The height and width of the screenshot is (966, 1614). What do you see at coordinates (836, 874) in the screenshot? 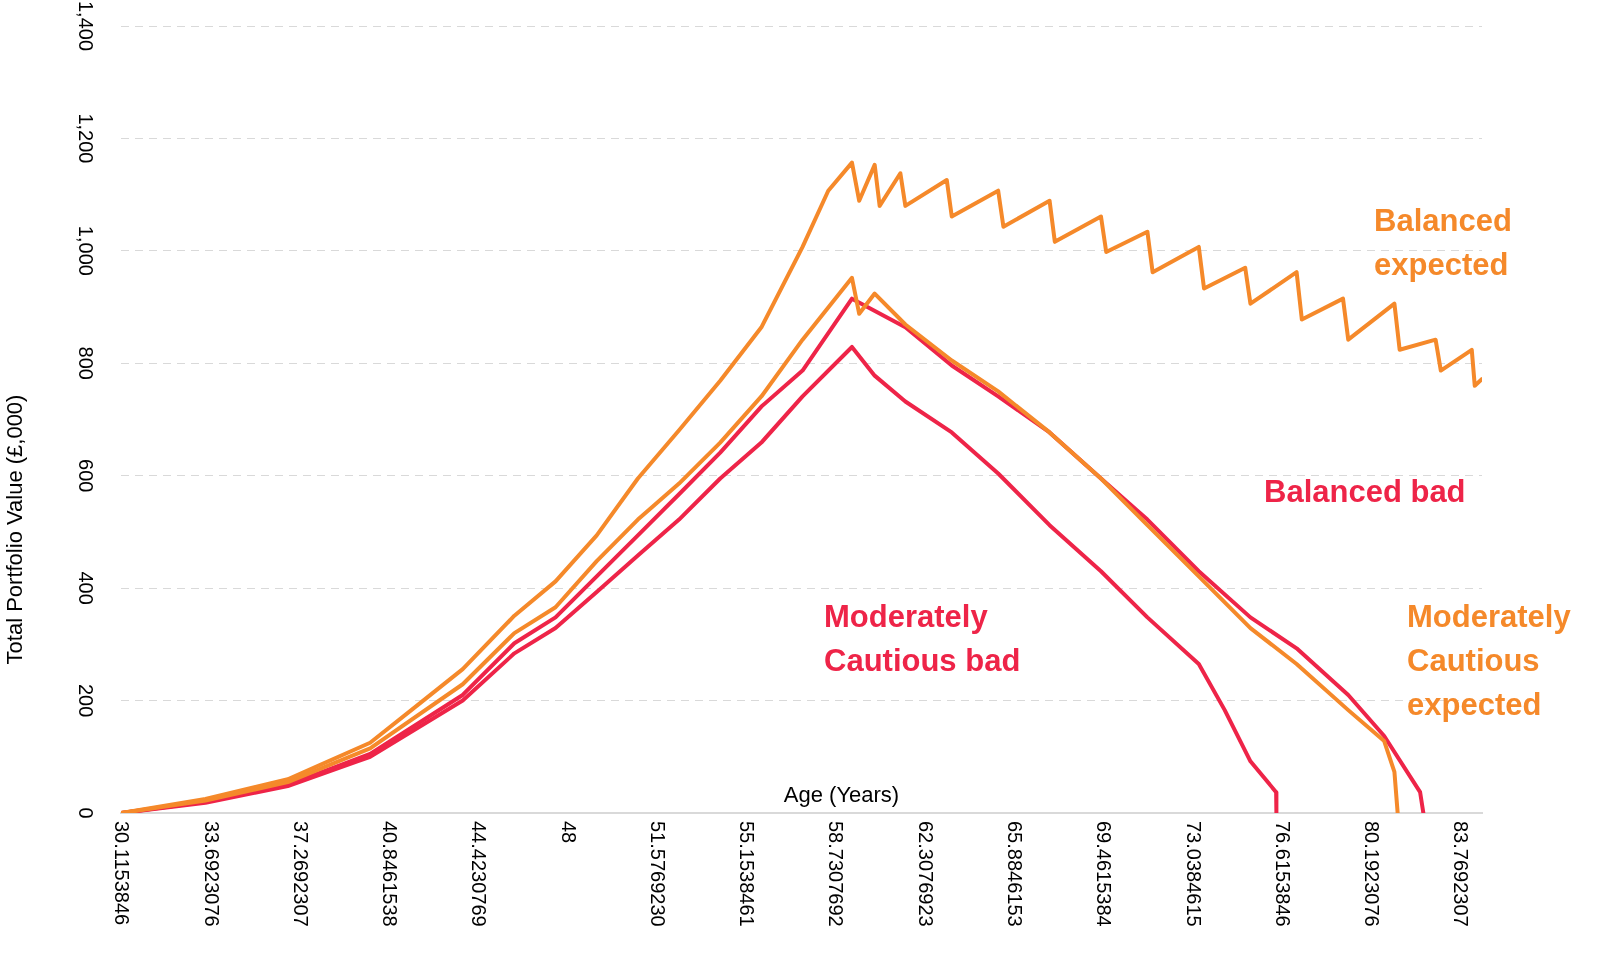
I see `x-tick-label: 58.7307692` at bounding box center [836, 874].